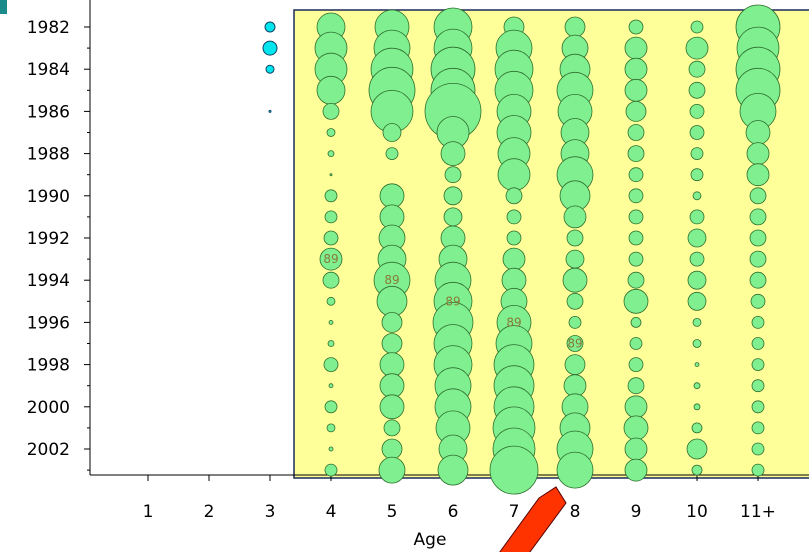 The image size is (809, 552). I want to click on y-tick-label: 1992, so click(48, 239).